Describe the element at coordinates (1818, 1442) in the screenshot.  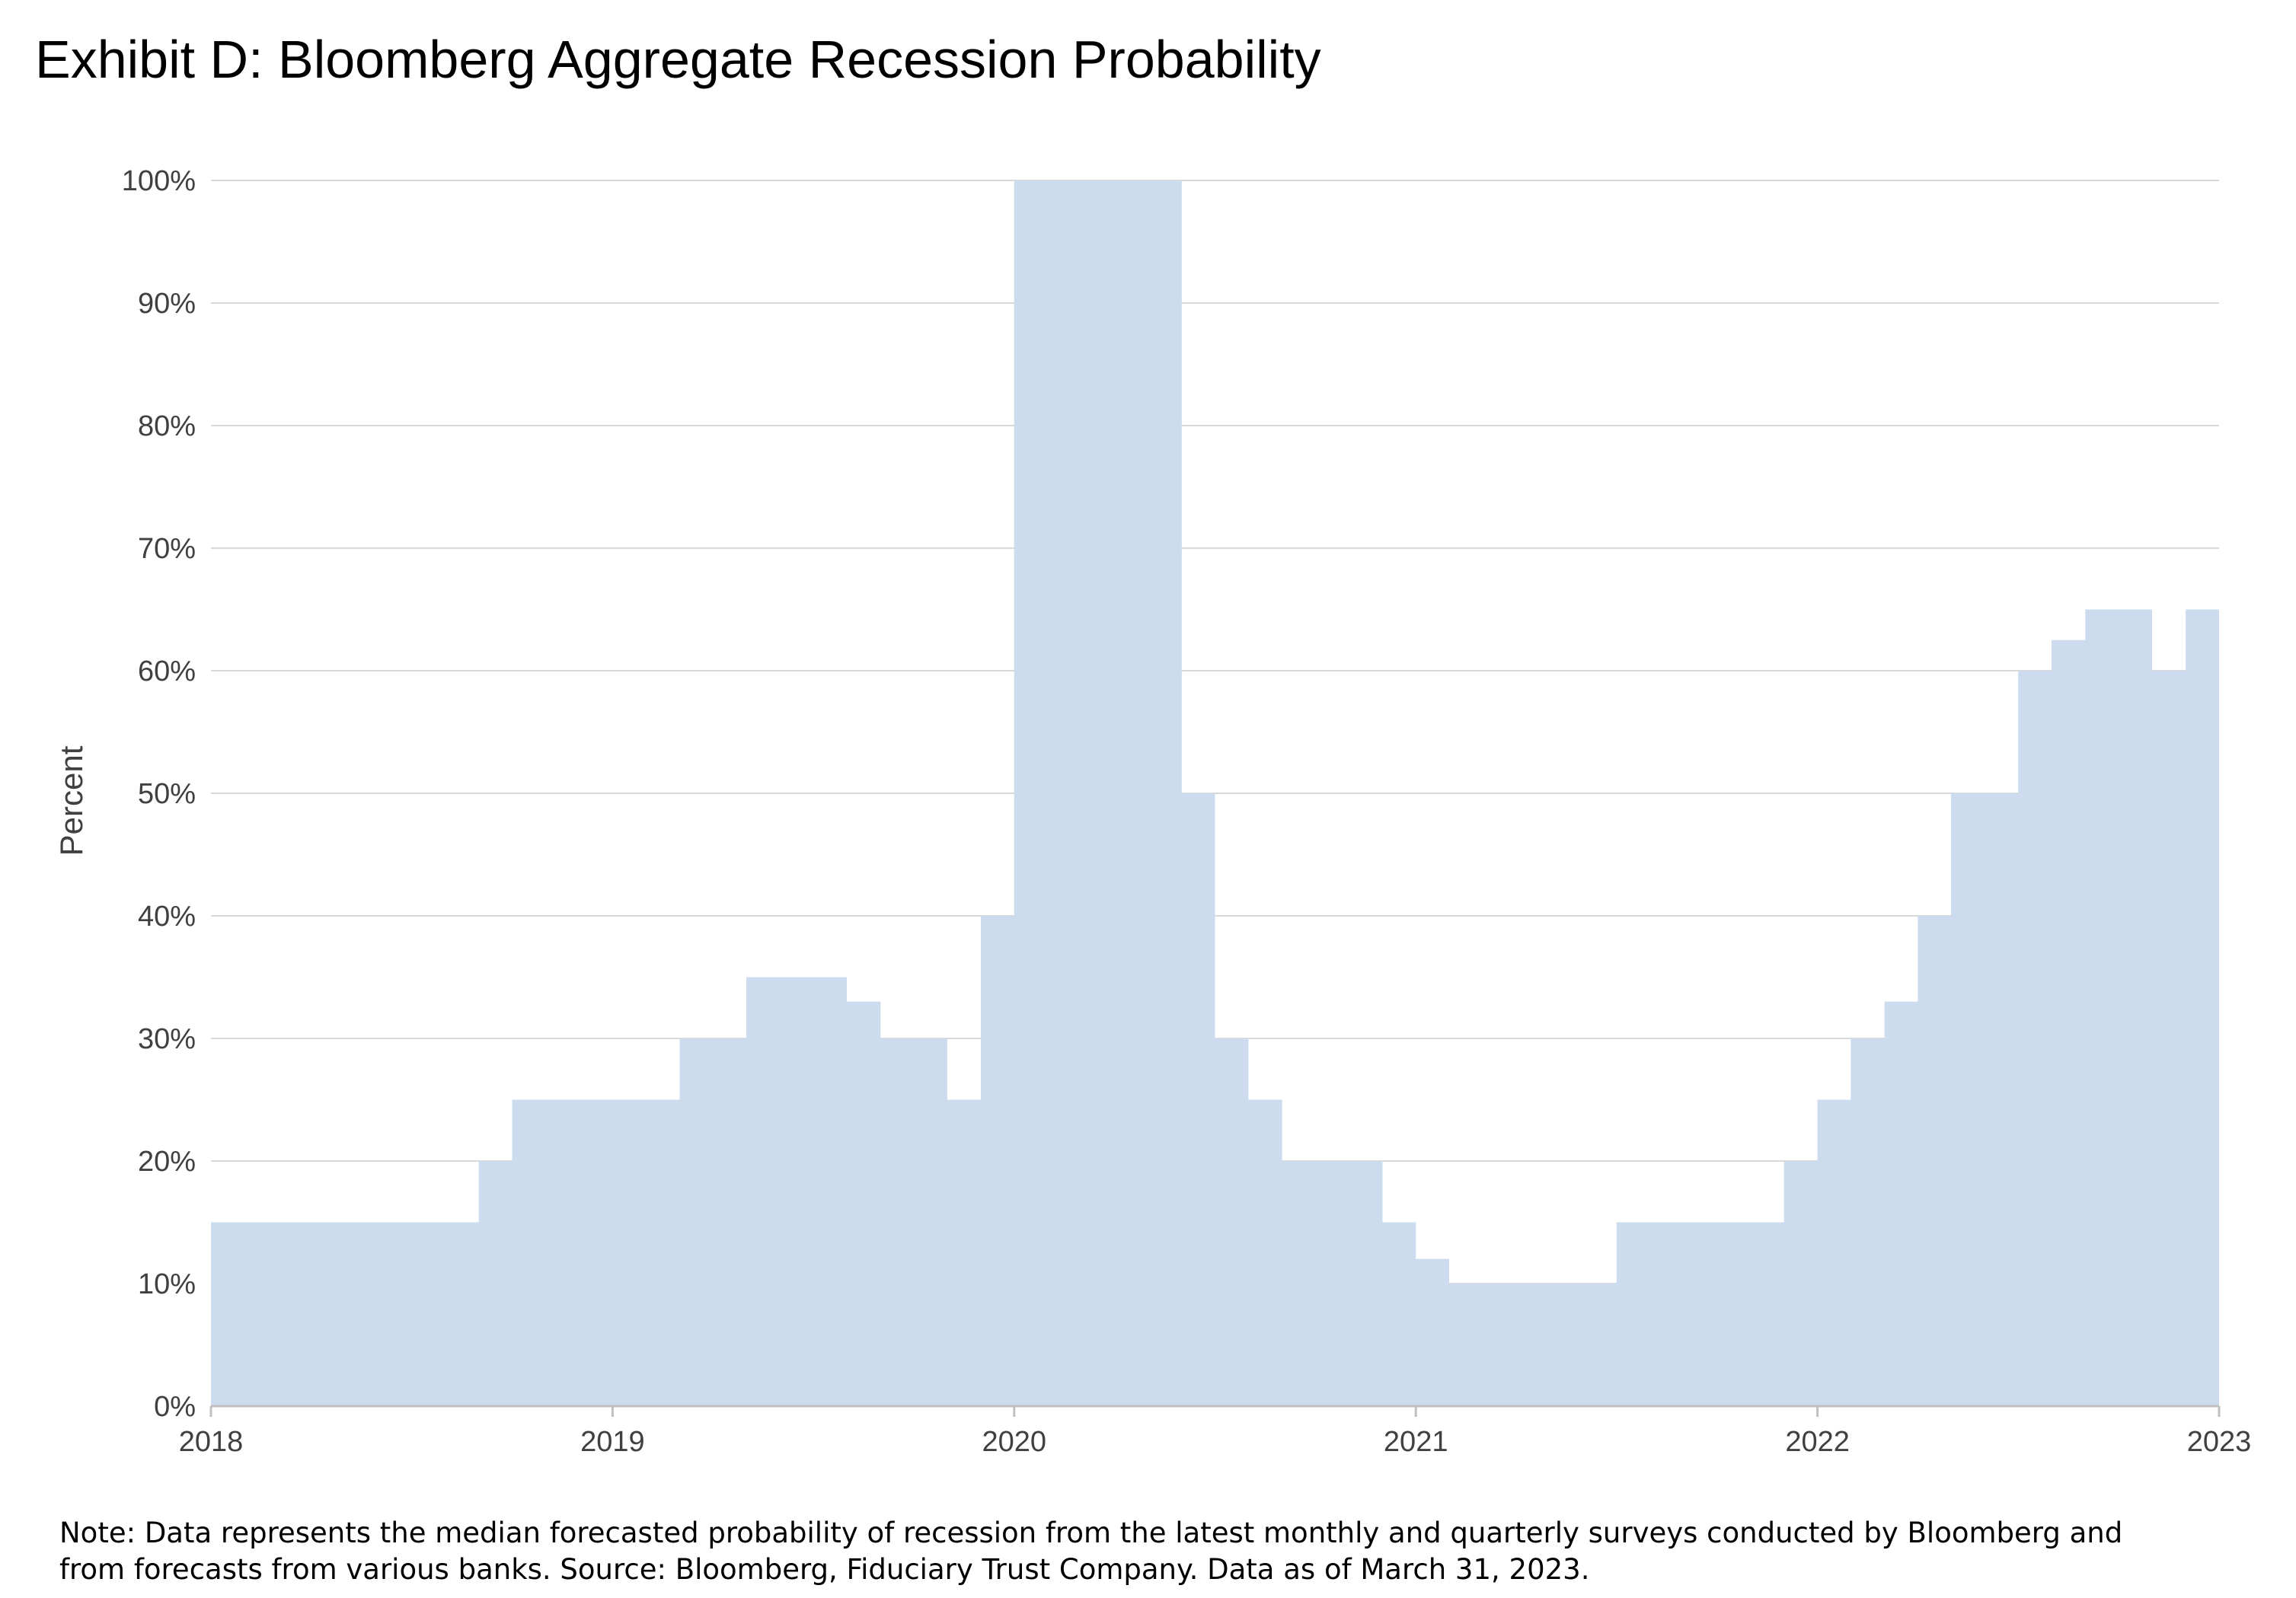
I see `x-tick-label: 2022` at that location.